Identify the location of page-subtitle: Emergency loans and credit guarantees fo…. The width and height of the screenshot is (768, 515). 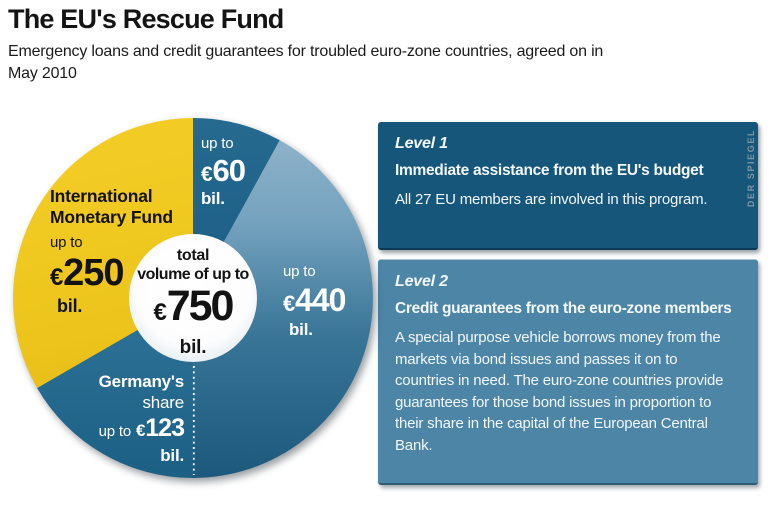
(306, 62).